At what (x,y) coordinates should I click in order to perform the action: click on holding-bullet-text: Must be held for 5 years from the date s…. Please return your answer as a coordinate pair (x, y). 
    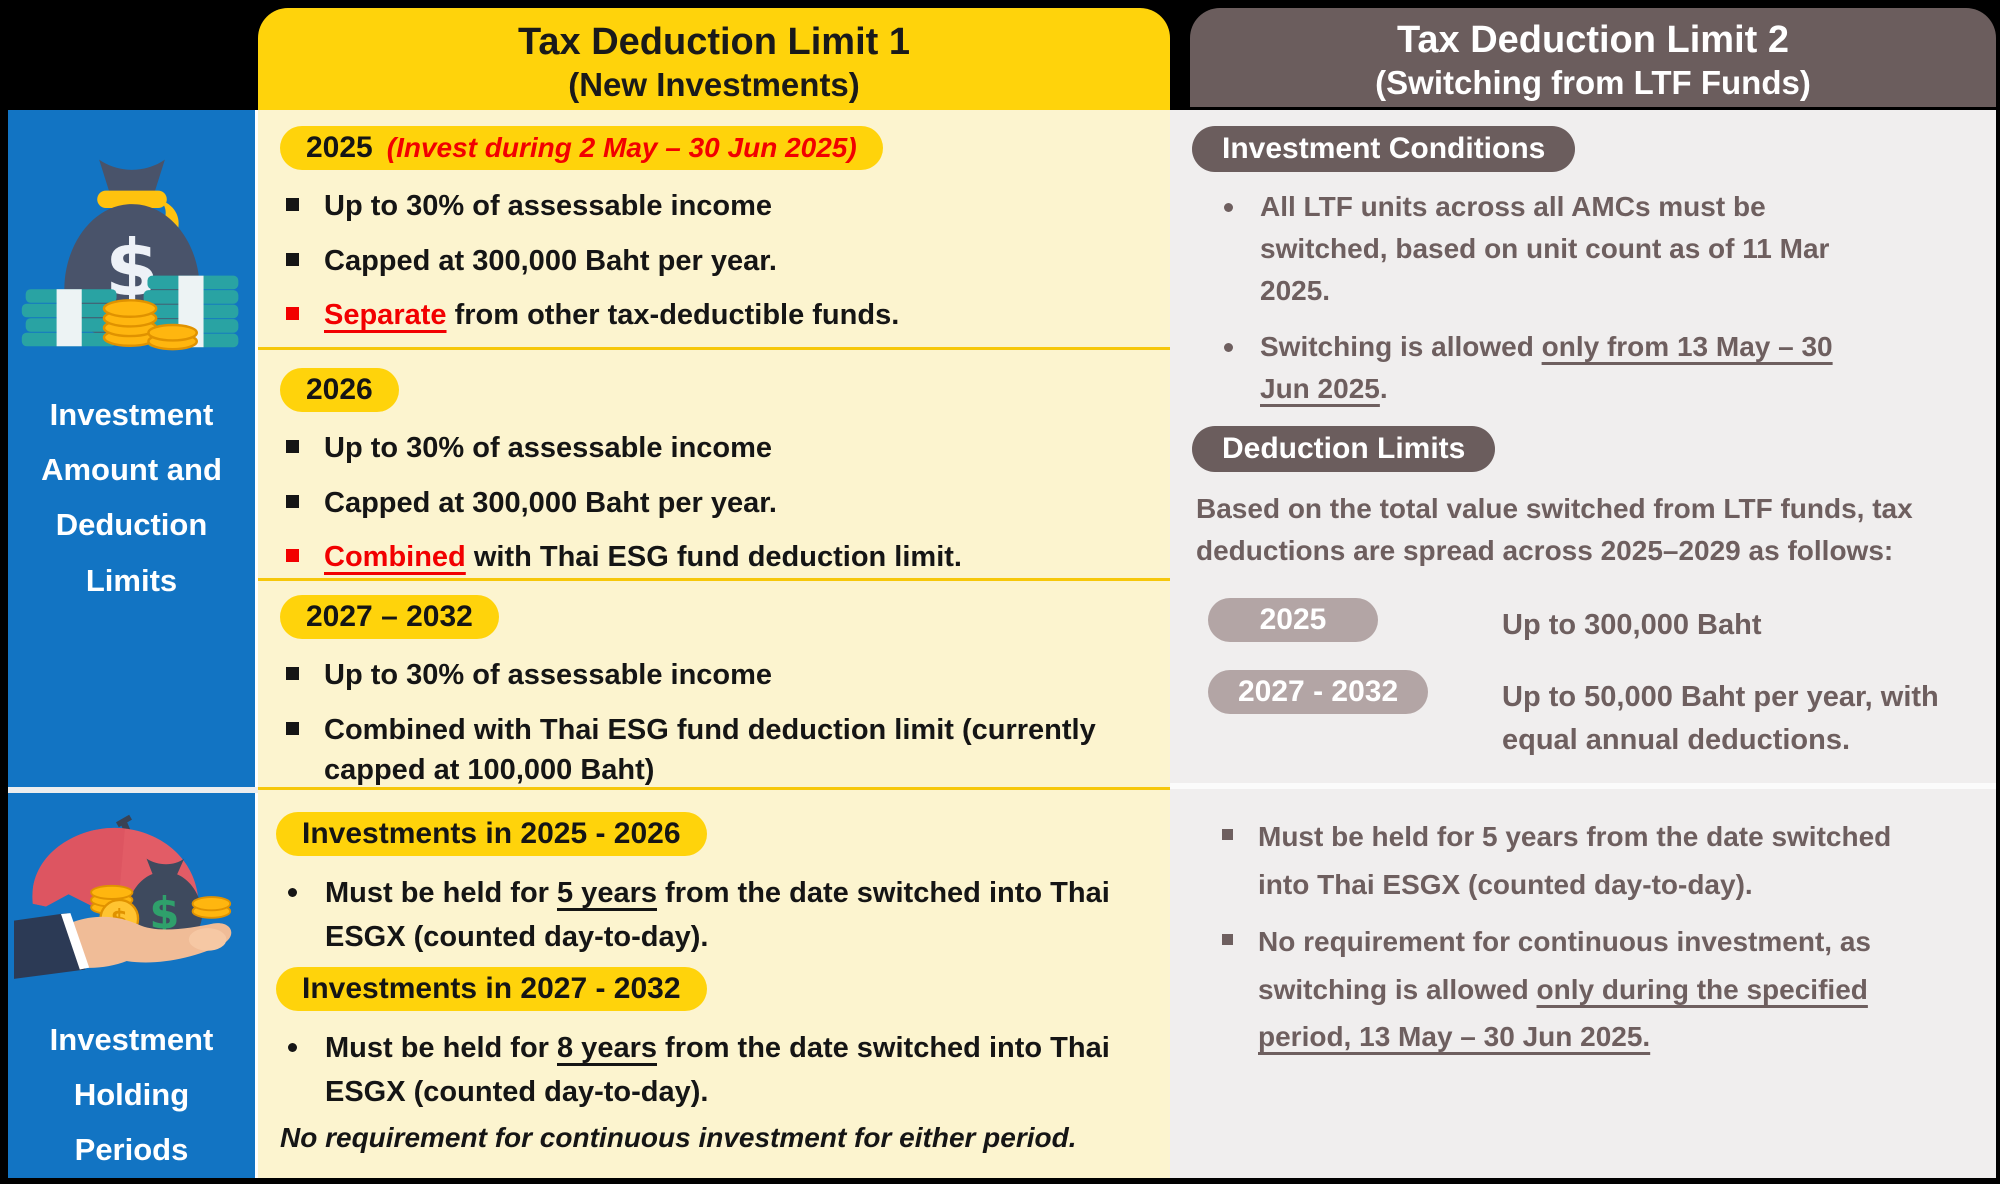
    Looking at the image, I should click on (737, 915).